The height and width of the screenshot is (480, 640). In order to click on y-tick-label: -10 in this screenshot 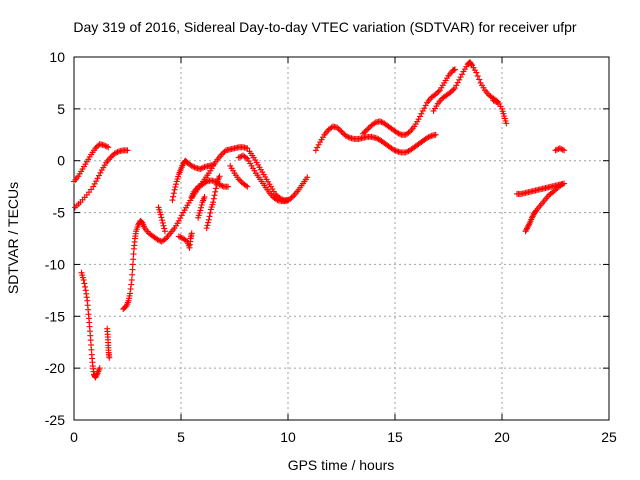, I will do `click(55, 264)`.